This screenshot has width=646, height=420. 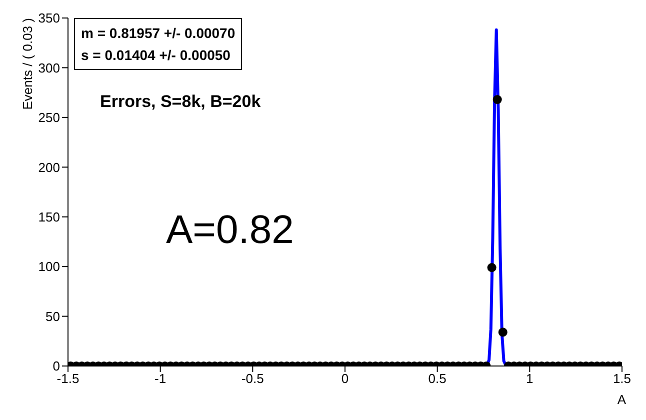 What do you see at coordinates (345, 378) in the screenshot?
I see `x-tick-label: 0` at bounding box center [345, 378].